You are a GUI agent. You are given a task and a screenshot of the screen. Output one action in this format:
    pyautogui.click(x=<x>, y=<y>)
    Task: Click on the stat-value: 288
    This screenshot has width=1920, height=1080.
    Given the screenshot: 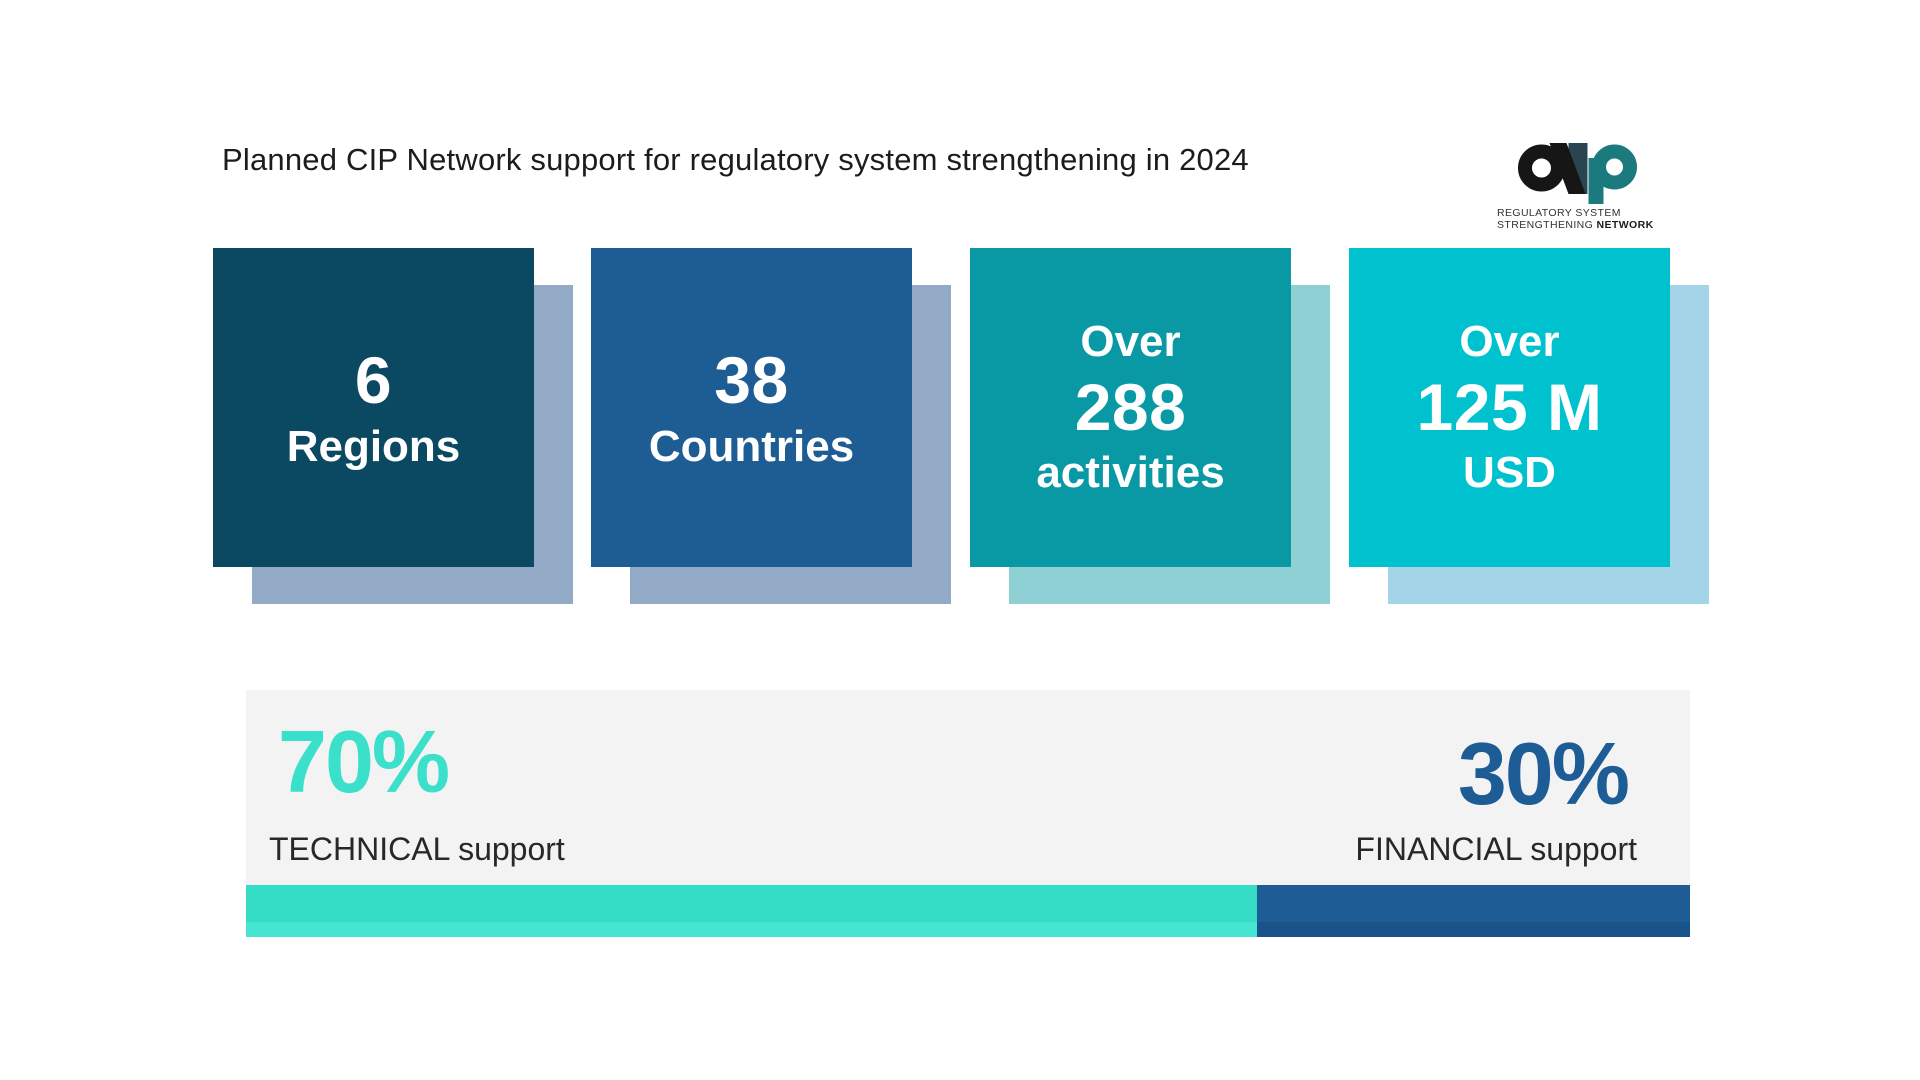 What is the action you would take?
    pyautogui.click(x=1130, y=406)
    